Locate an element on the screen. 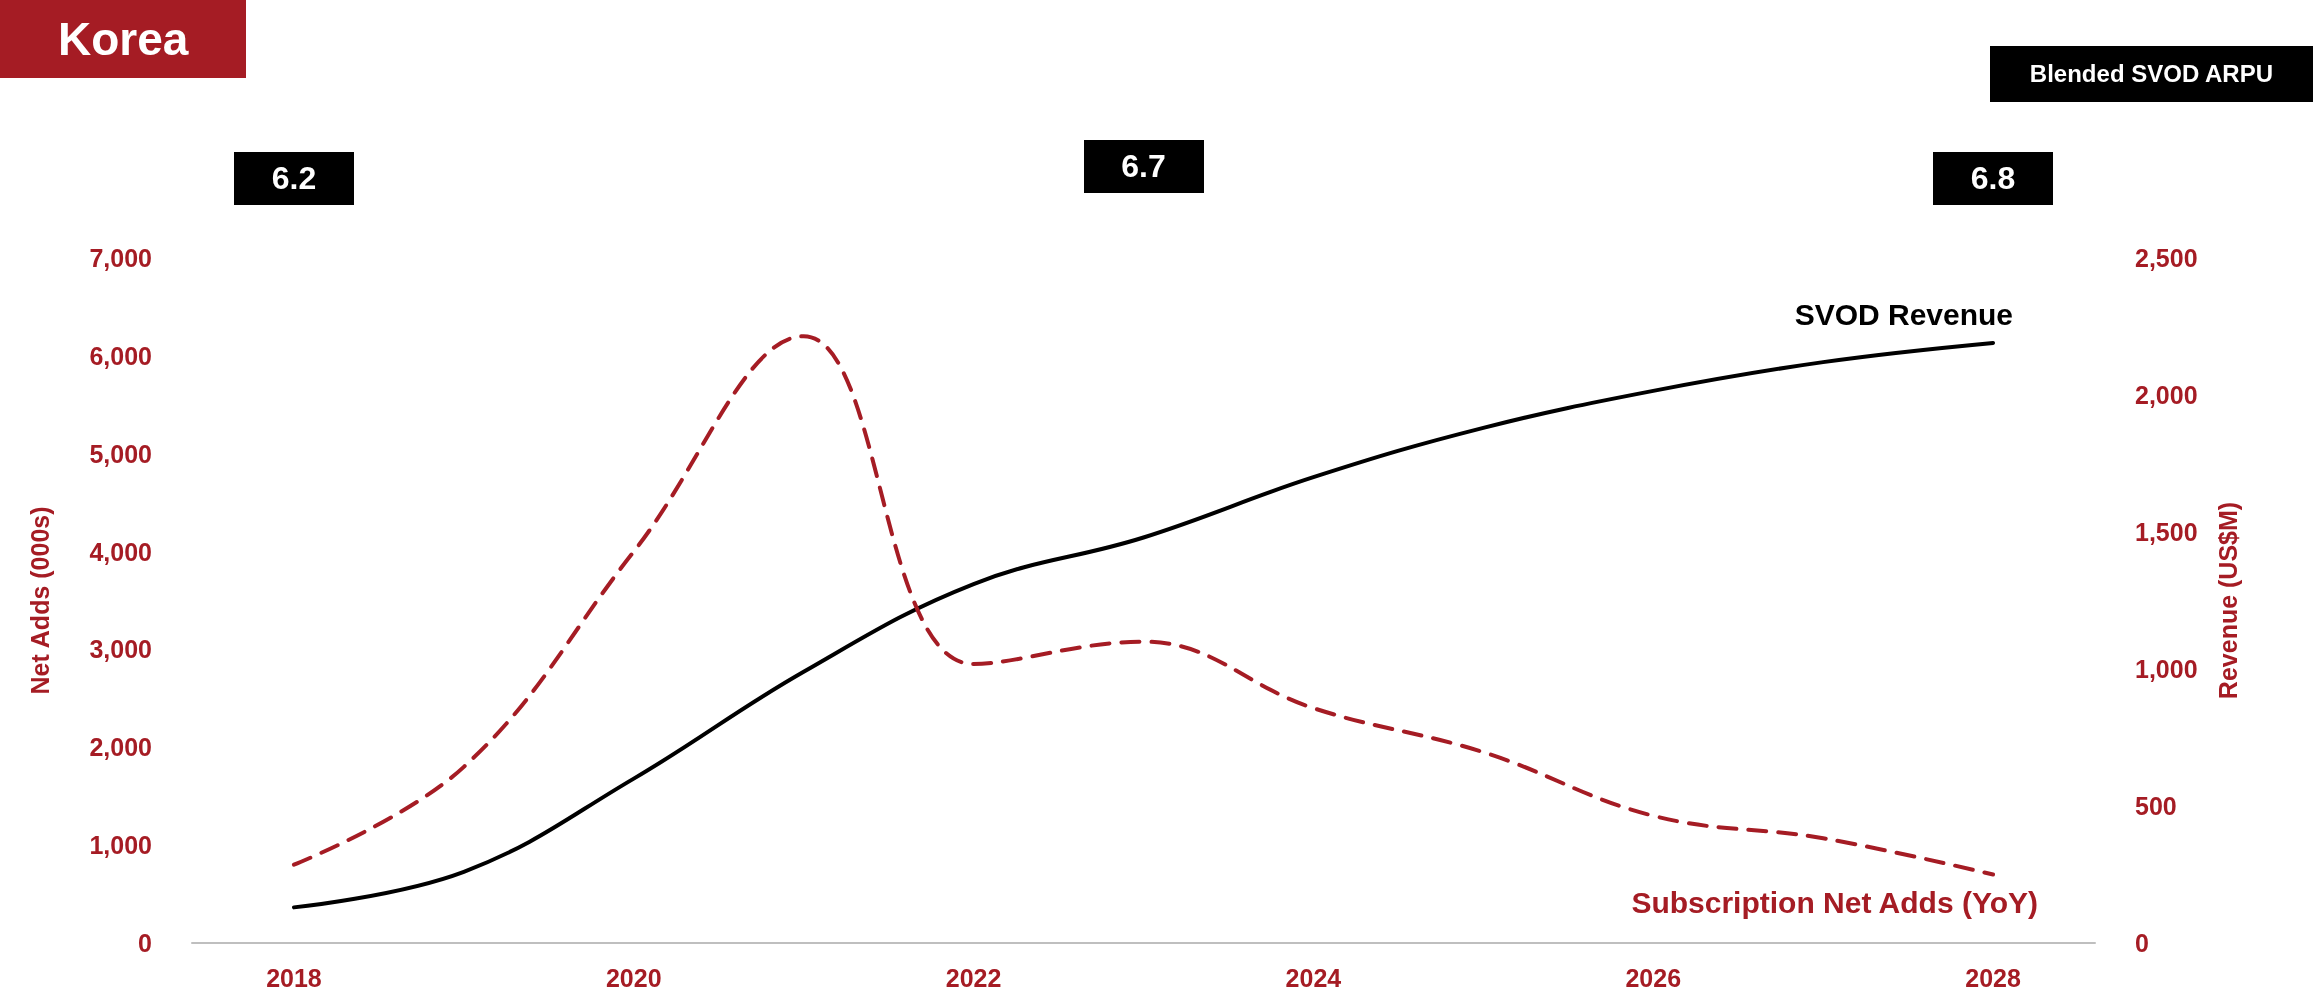 This screenshot has height=1002, width=2313. chart-title: Korea is located at coordinates (123, 39).